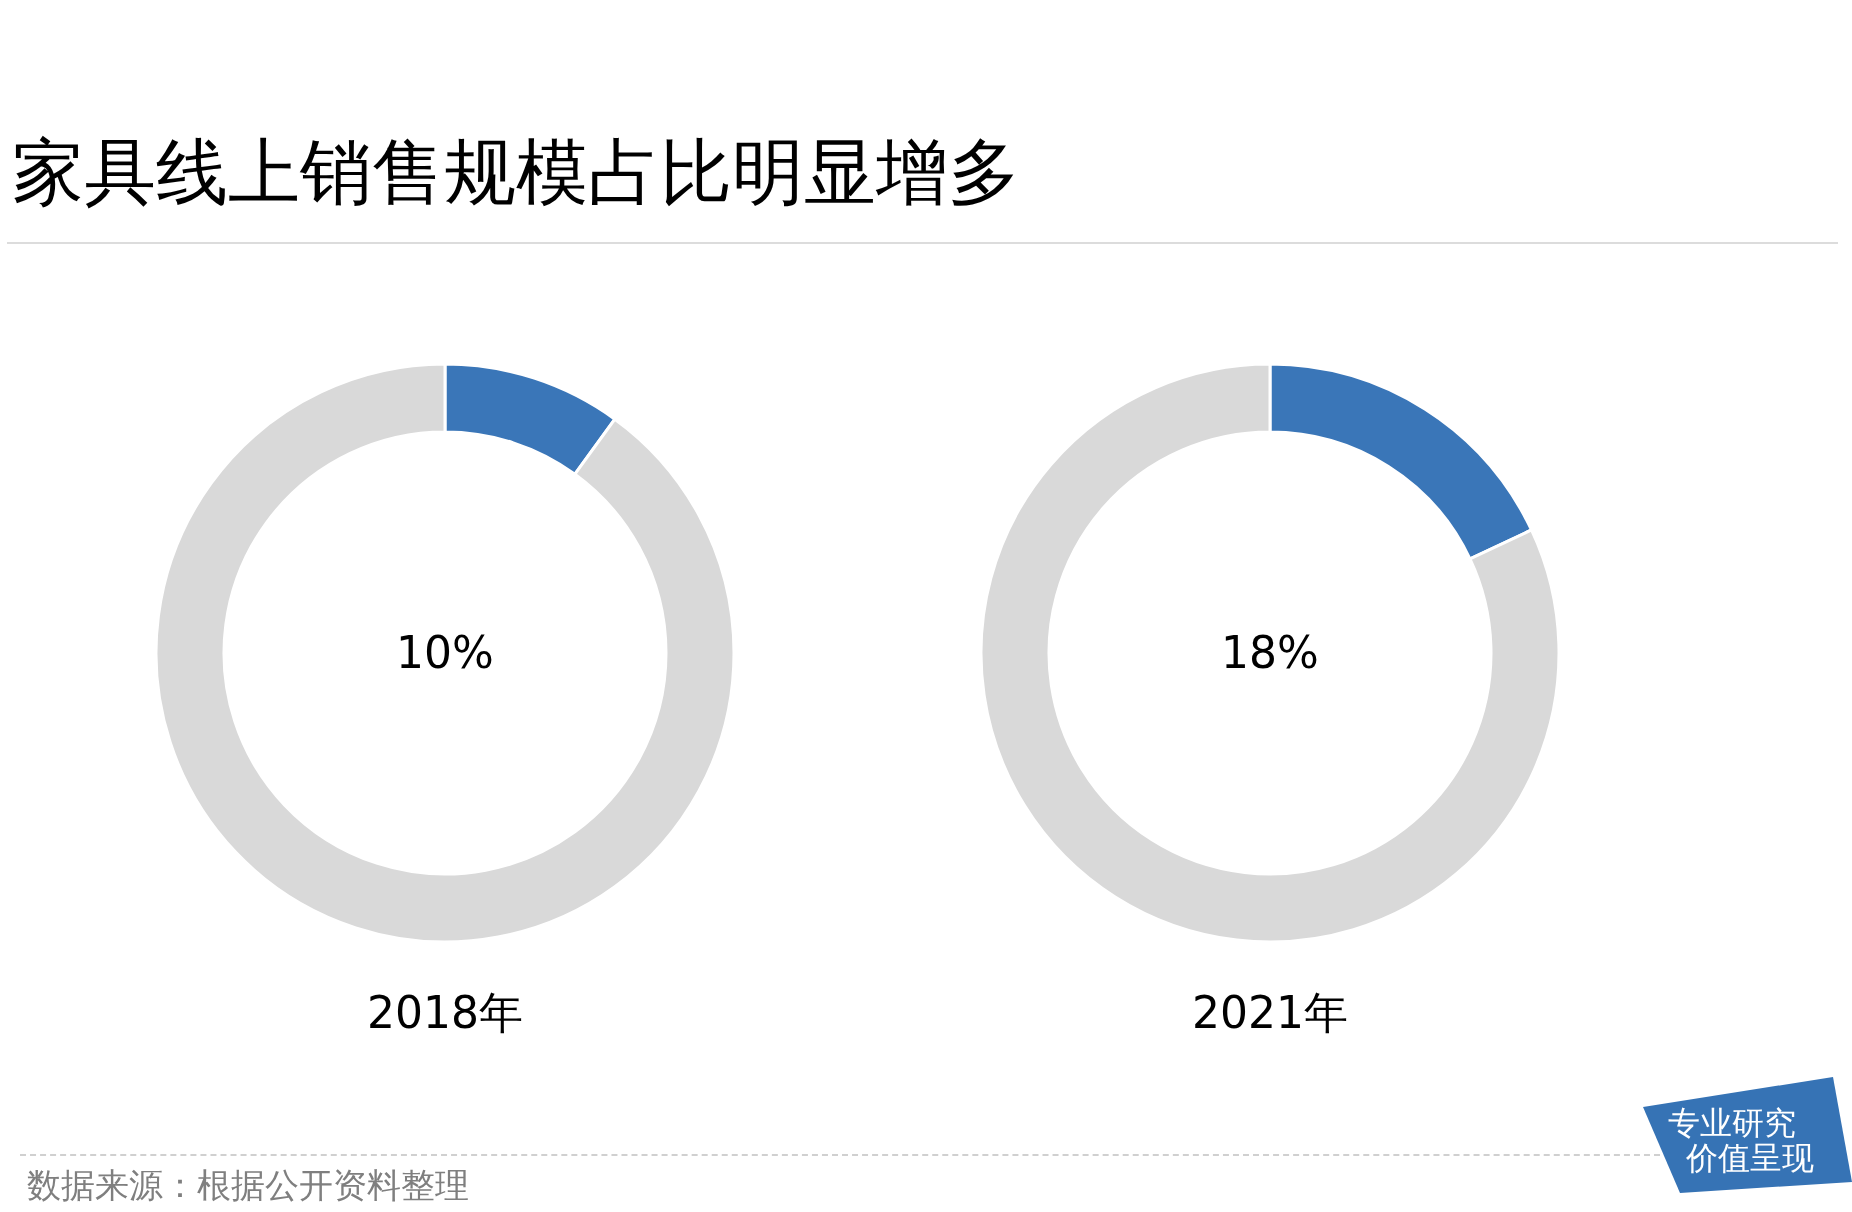  I want to click on chart-title: 家具线上销售规模占比明显增多, so click(516, 172).